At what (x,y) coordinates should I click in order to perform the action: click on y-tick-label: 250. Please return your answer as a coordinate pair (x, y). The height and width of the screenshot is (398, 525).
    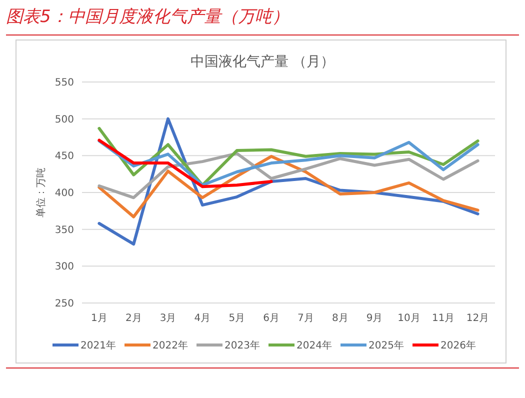
    Looking at the image, I should click on (64, 304).